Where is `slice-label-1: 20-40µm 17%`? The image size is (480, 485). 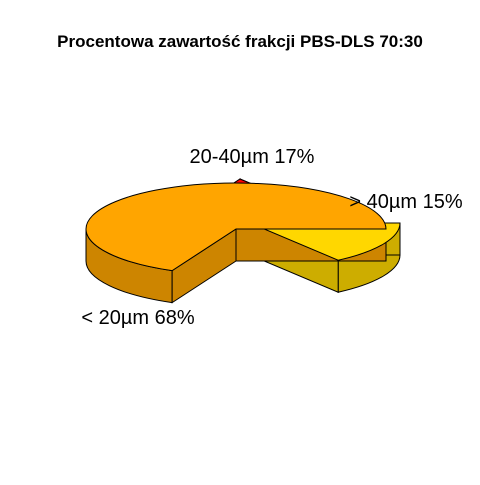 slice-label-1: 20-40µm 17% is located at coordinates (252, 157).